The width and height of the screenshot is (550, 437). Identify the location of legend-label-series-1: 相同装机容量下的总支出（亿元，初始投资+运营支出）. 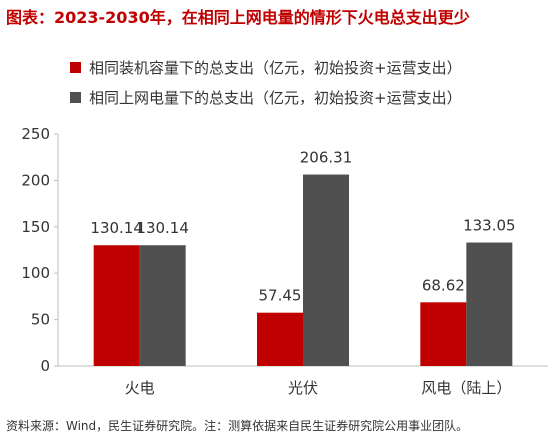
(275, 67).